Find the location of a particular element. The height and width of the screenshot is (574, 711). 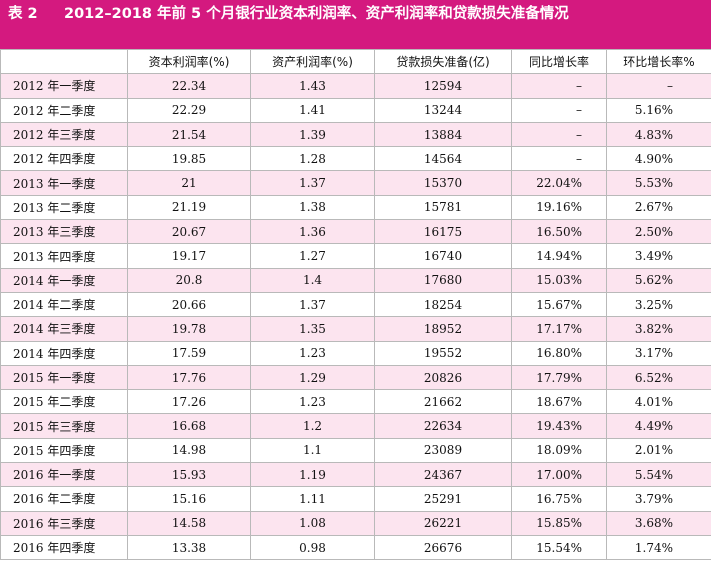

asset-profit-rate: 0.98 is located at coordinates (312, 547).